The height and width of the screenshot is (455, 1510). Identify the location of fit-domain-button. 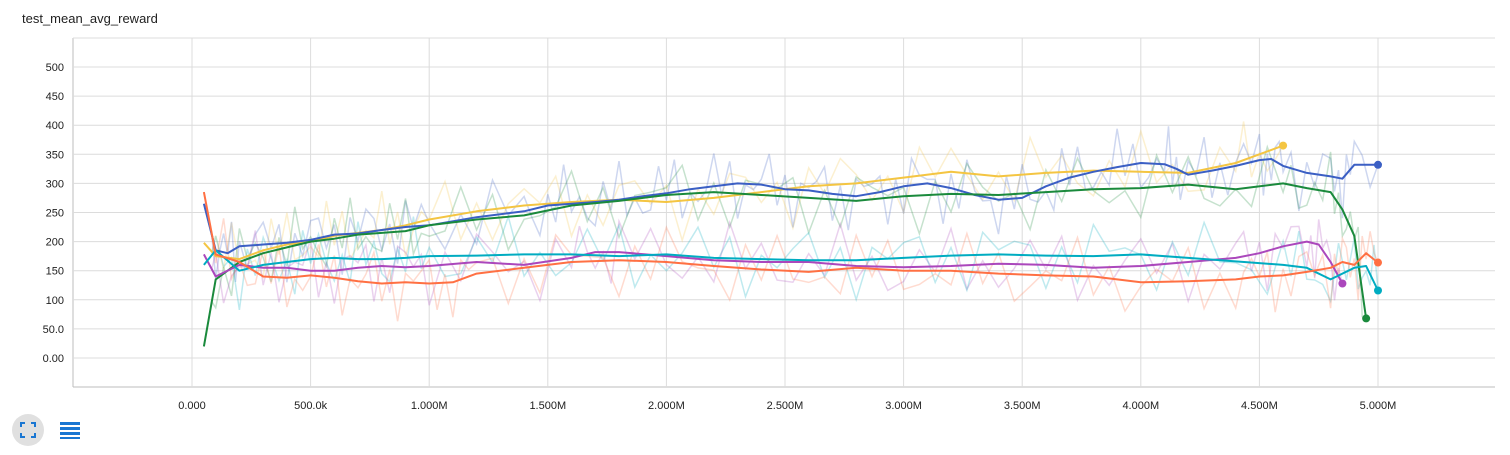
(28, 430).